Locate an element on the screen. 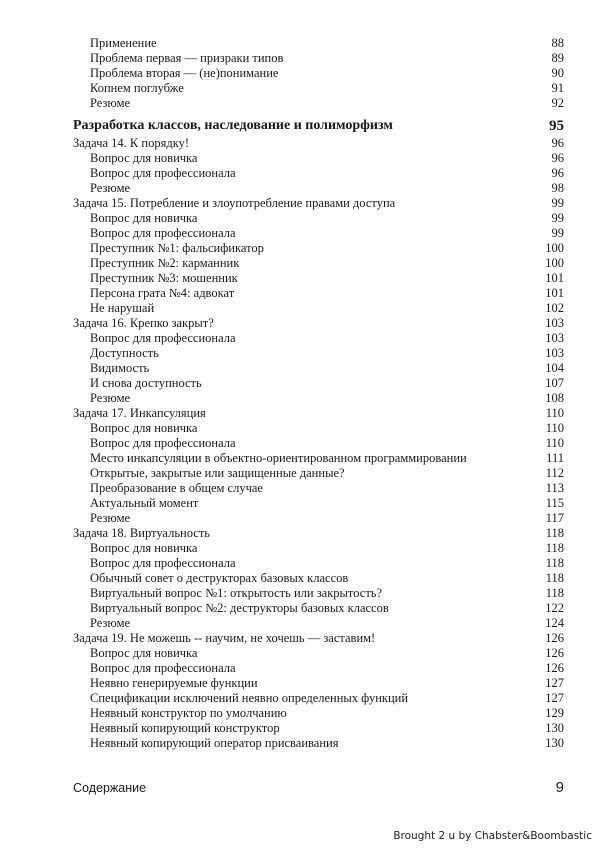  entry-page: 127 is located at coordinates (554, 698).